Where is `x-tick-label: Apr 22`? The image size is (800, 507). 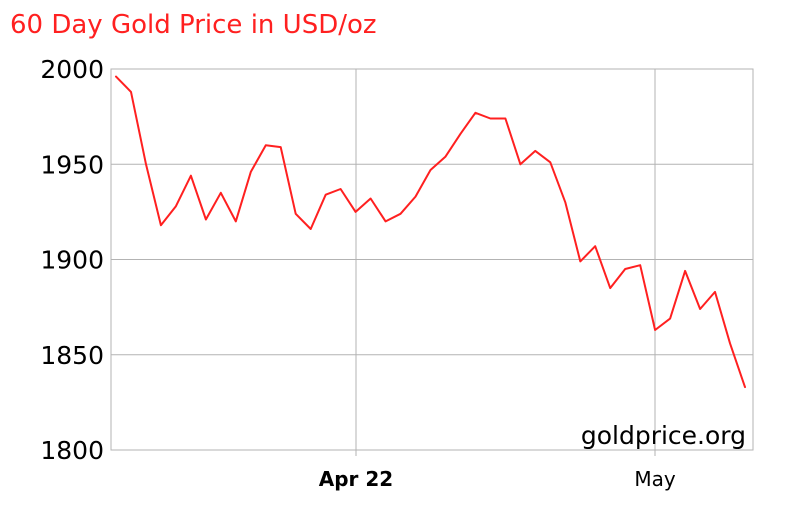
x-tick-label: Apr 22 is located at coordinates (356, 479).